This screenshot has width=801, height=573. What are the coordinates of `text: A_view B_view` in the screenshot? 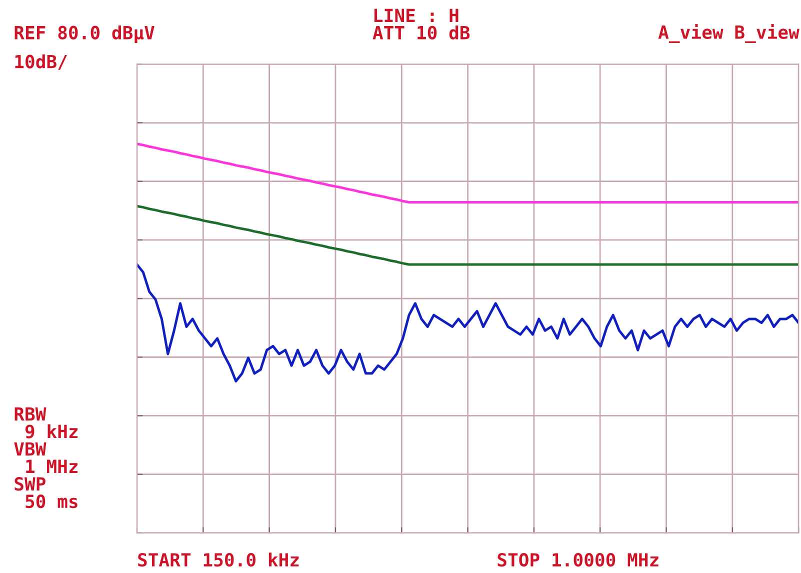 It's located at (729, 33).